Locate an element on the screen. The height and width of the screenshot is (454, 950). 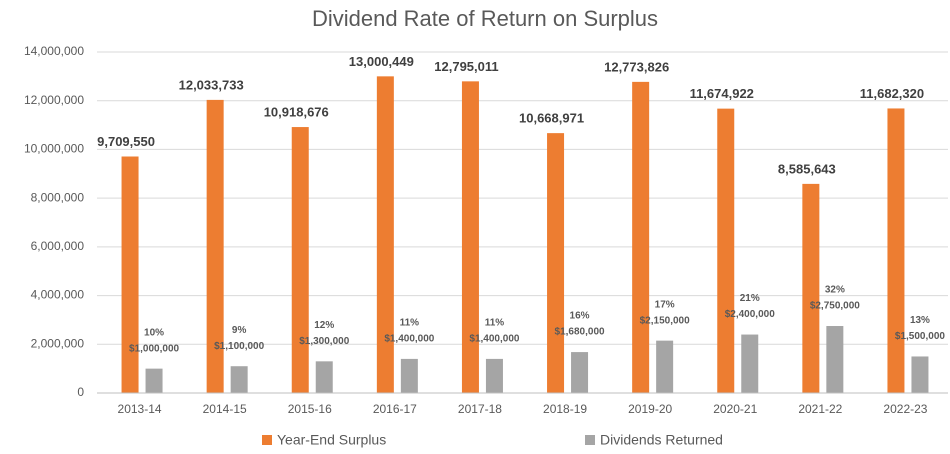
x-tick-label: 2016-17 is located at coordinates (395, 409).